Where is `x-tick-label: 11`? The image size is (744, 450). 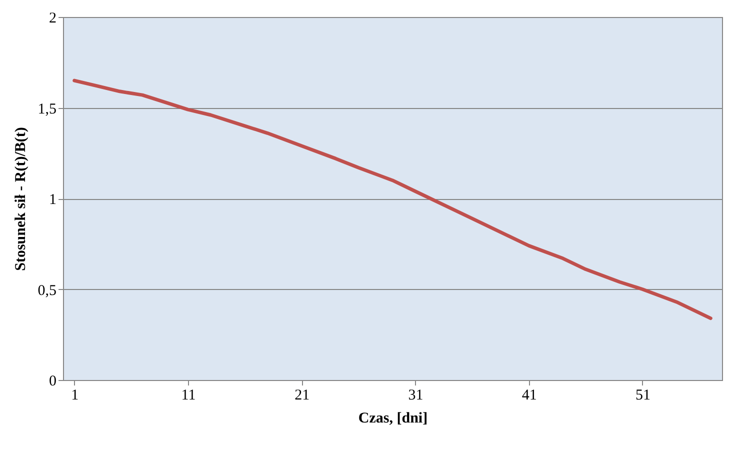 x-tick-label: 11 is located at coordinates (188, 396).